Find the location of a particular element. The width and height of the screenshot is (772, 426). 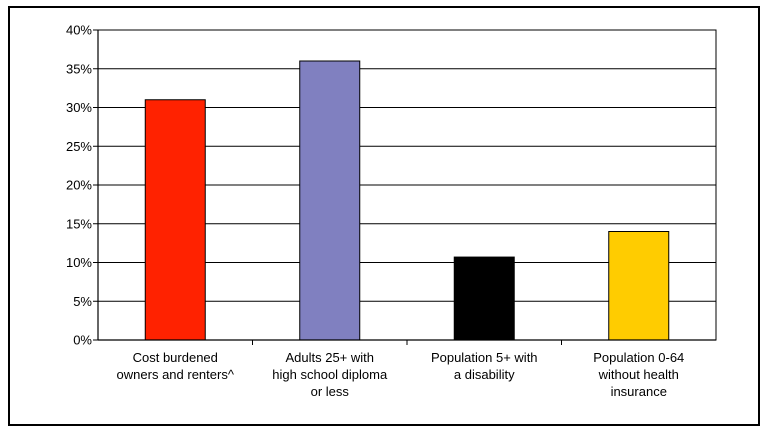

category-label-line: Adults 25+ with is located at coordinates (329, 357).